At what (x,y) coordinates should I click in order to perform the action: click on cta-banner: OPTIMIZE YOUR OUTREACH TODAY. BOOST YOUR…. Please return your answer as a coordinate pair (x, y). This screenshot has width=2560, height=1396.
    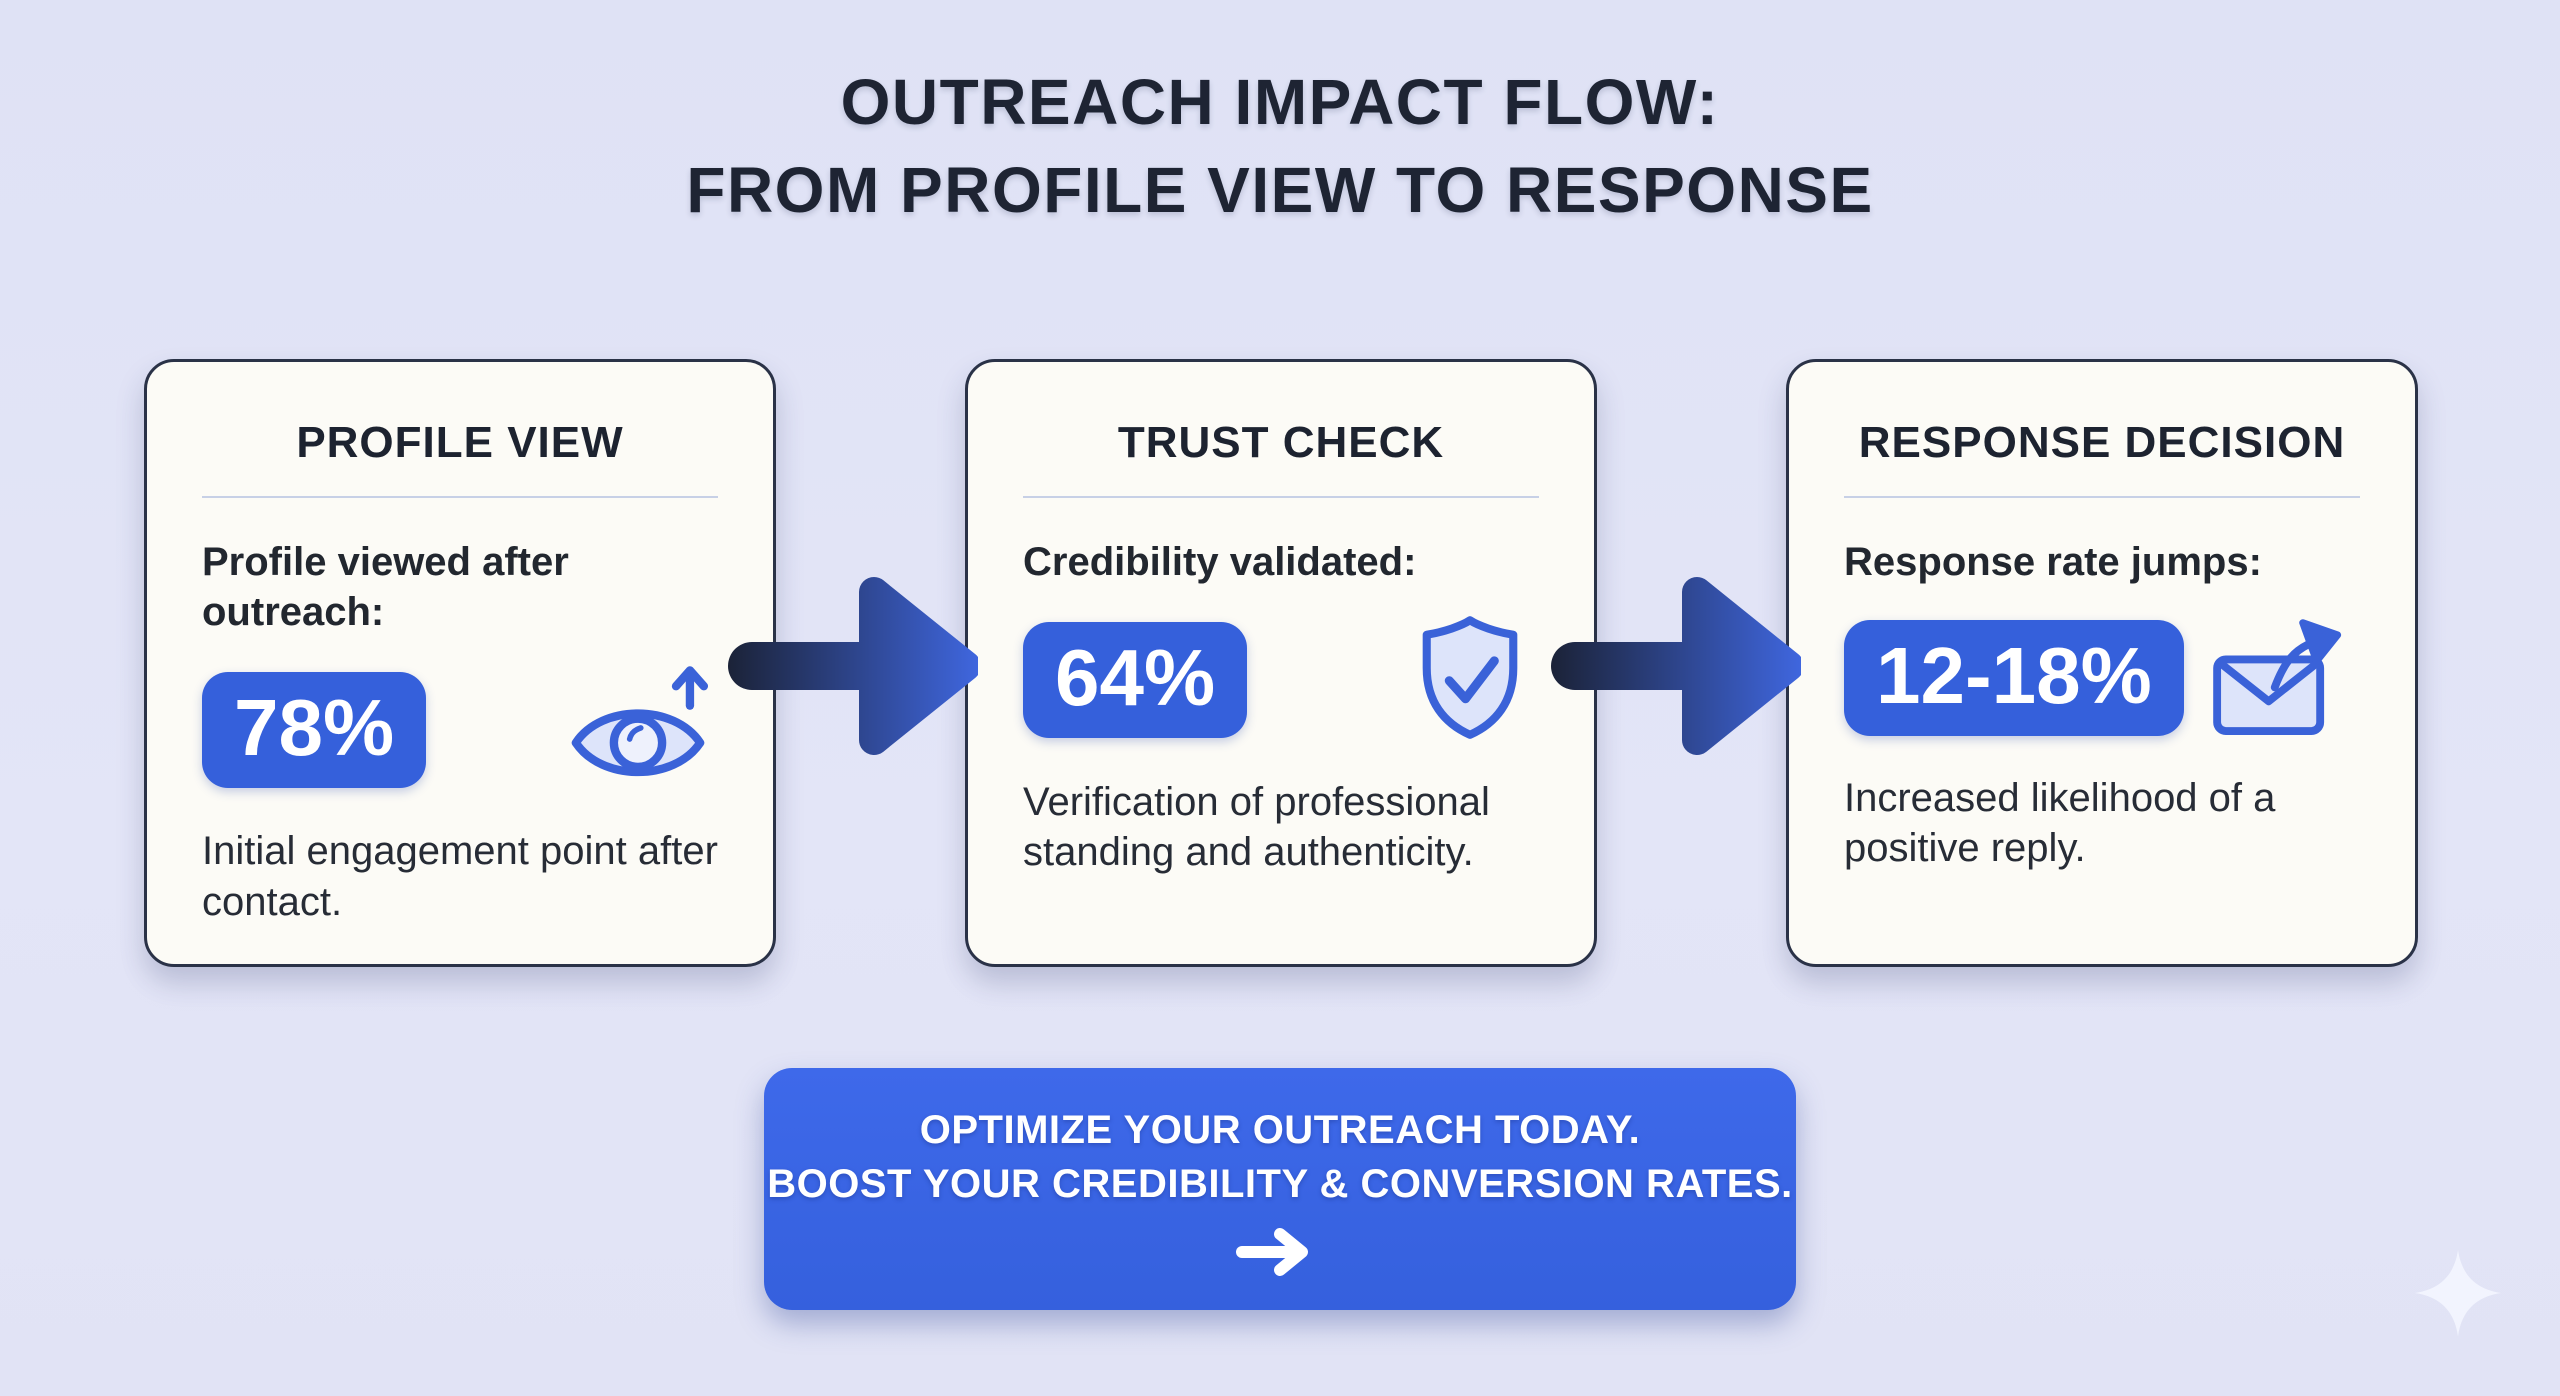
    Looking at the image, I should click on (1280, 1189).